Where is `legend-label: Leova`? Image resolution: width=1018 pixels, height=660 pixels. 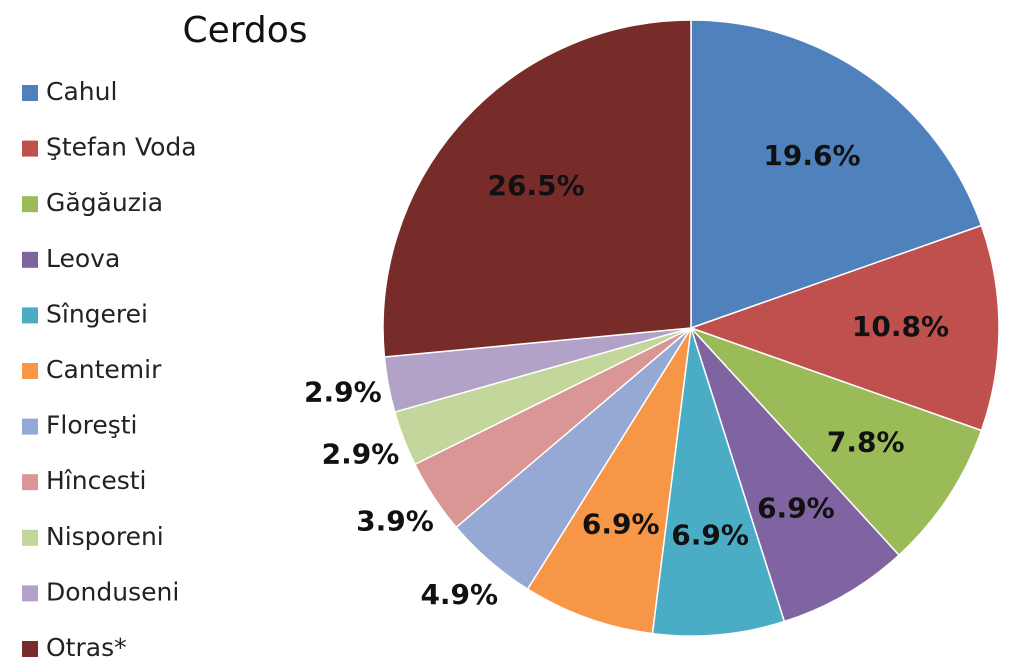
legend-label: Leova is located at coordinates (83, 258).